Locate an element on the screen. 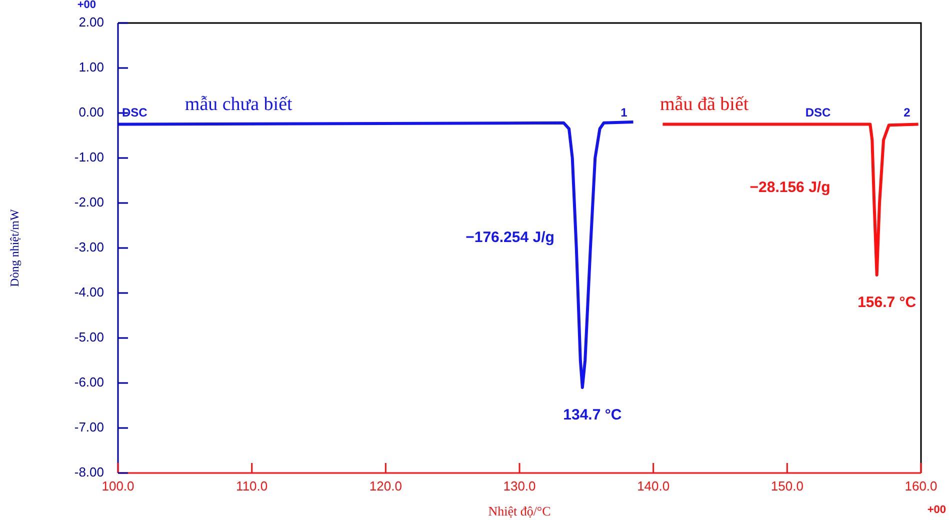  annotation: 134.7 °C is located at coordinates (592, 415).